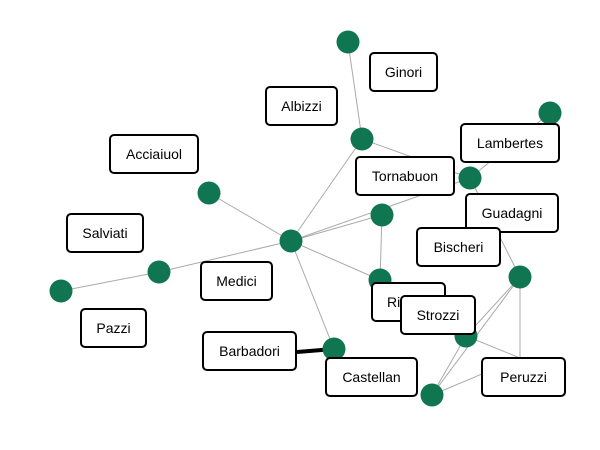  What do you see at coordinates (326, 190) in the screenshot?
I see `edge-albizzi-medici` at bounding box center [326, 190].